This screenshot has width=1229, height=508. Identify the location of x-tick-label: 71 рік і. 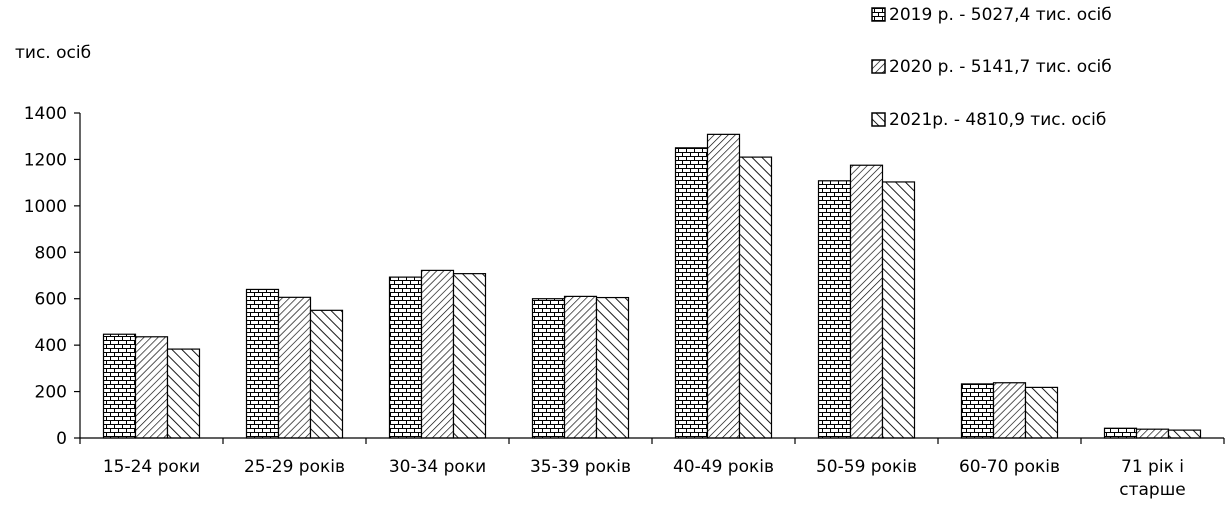
(1152, 467).